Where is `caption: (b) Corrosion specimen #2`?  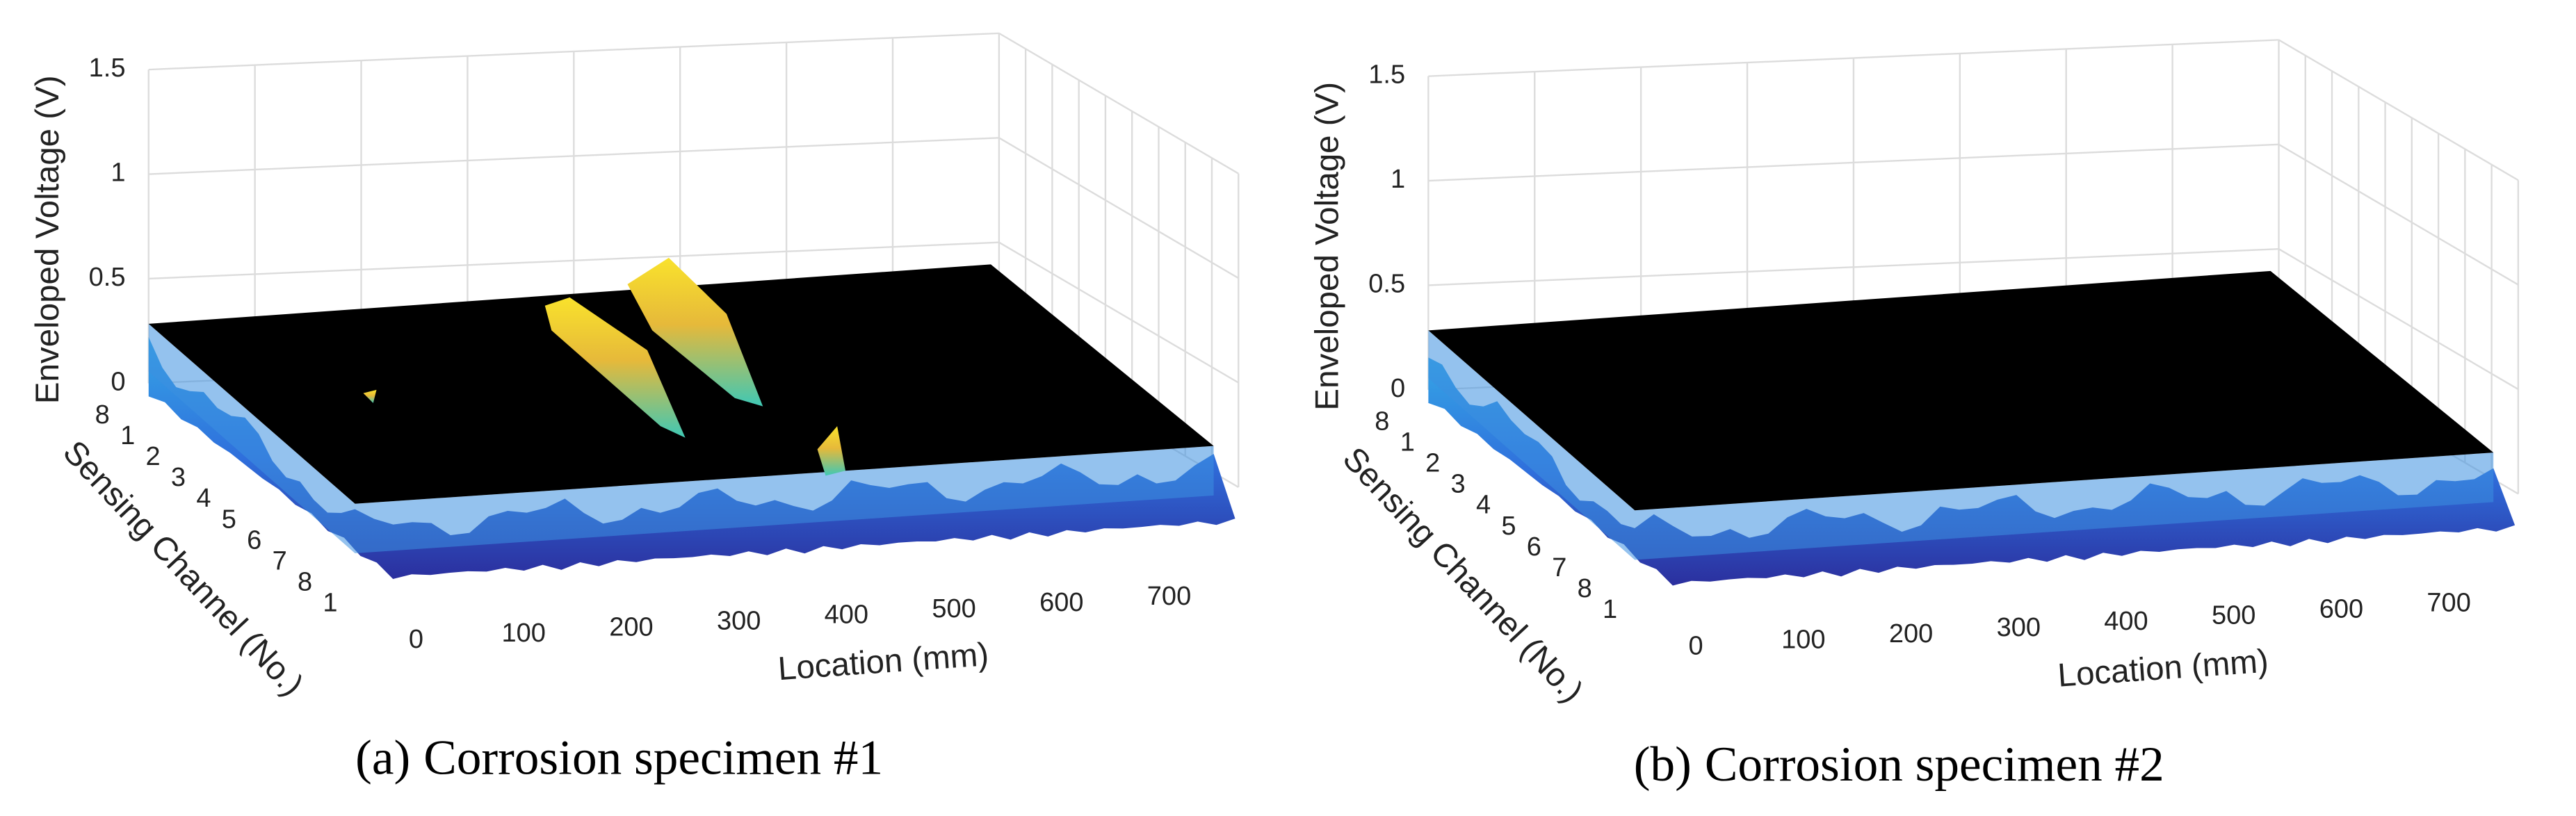 caption: (b) Corrosion specimen #2 is located at coordinates (1899, 764).